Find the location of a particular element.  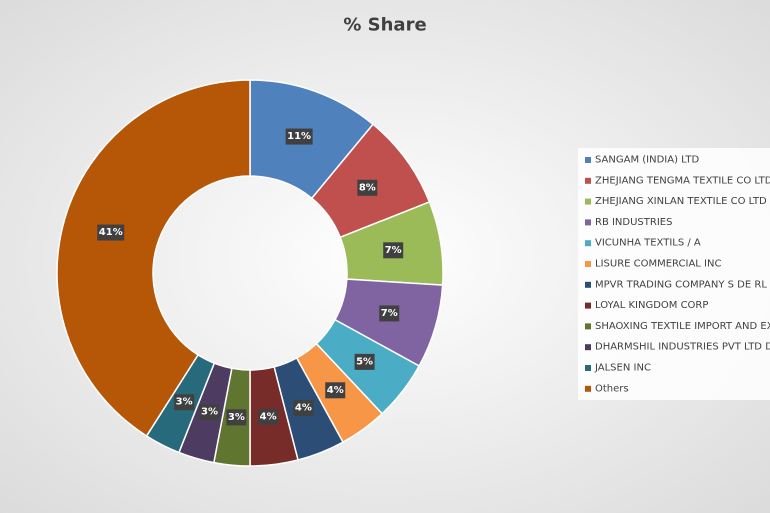

data-label: 11% is located at coordinates (299, 136).